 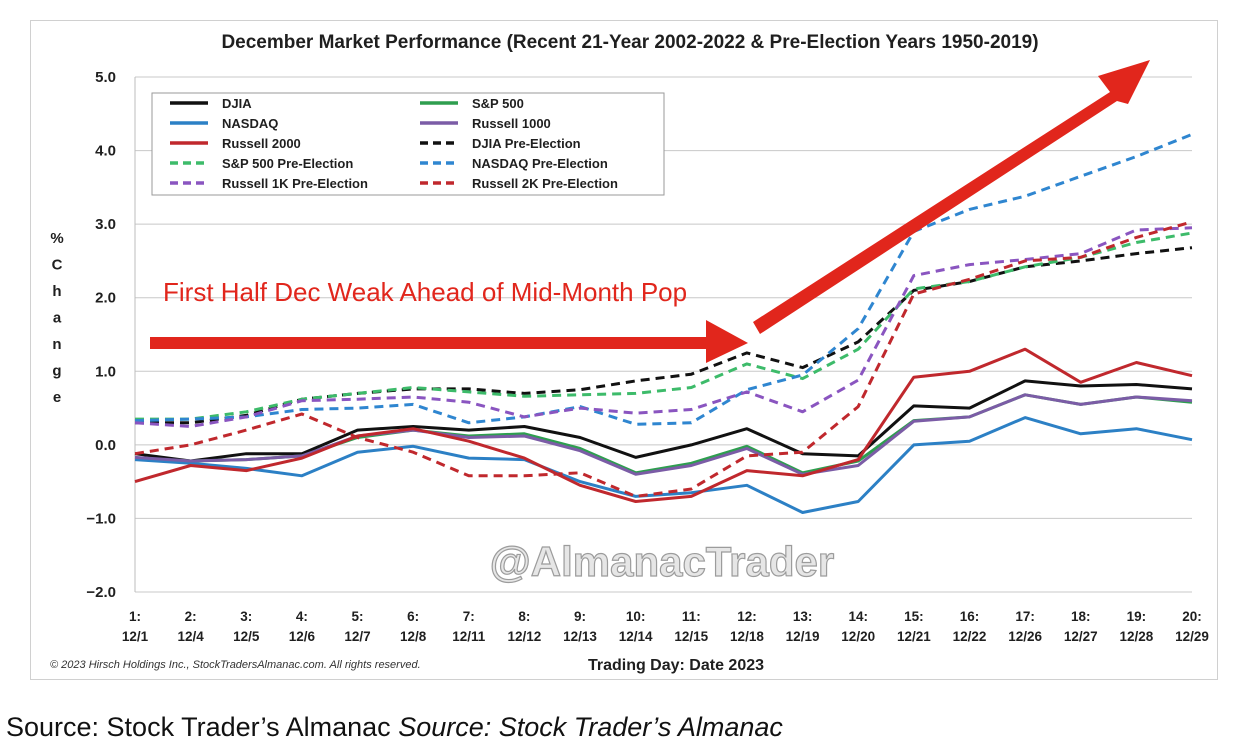 I want to click on x-tick-day: 6:, so click(x=413, y=616).